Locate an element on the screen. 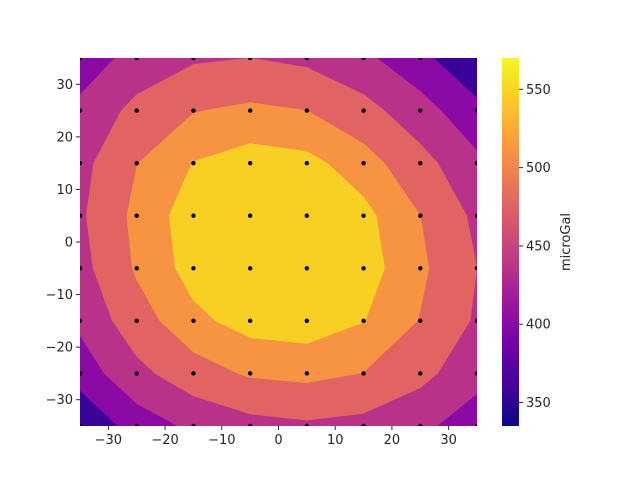 Image resolution: width=640 pixels, height=480 pixels. x-tick-label: −30 is located at coordinates (108, 440).